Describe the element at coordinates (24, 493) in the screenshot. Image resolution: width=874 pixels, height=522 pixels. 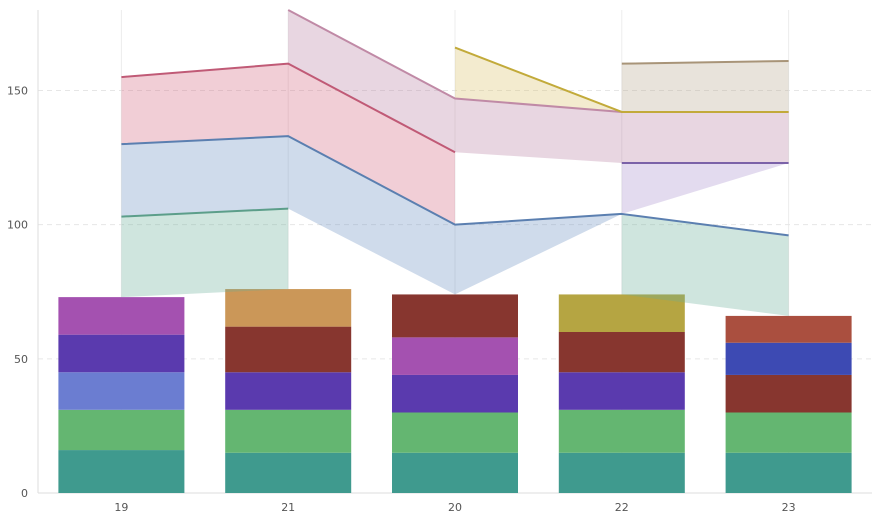
I see `y-tick-label: 0` at that location.